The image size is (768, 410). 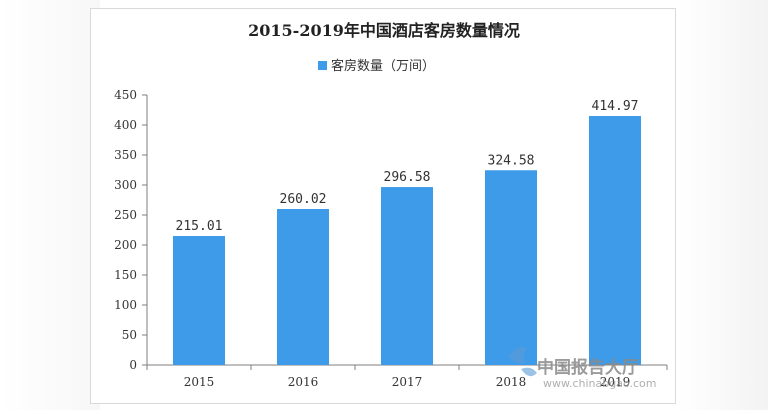 I want to click on watermark-logo-icon, so click(x=523, y=362).